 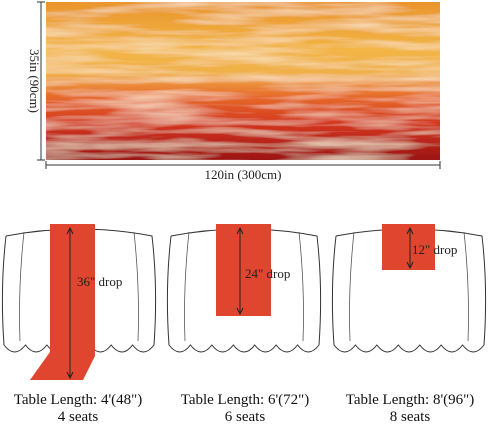 I want to click on seats: 4 seats, so click(x=78, y=417).